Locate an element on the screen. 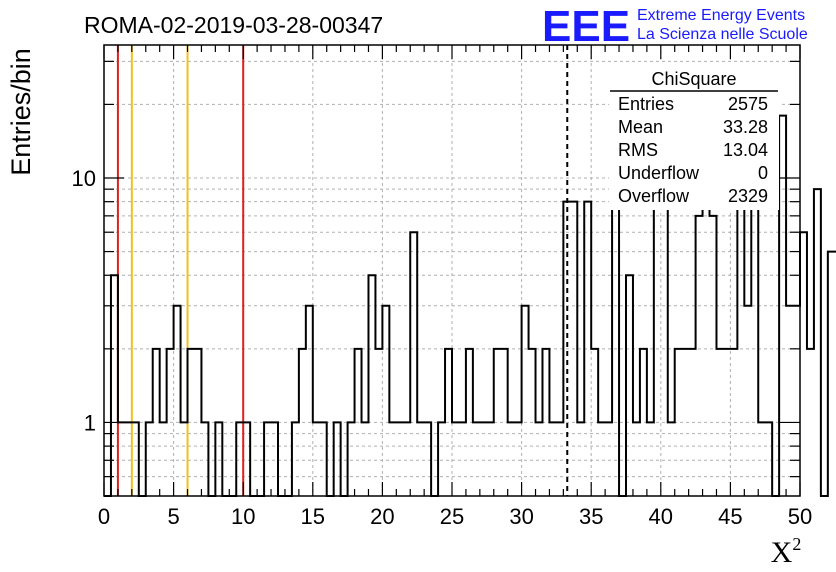 The height and width of the screenshot is (572, 836). stats-box-background is located at coordinates (694, 136).